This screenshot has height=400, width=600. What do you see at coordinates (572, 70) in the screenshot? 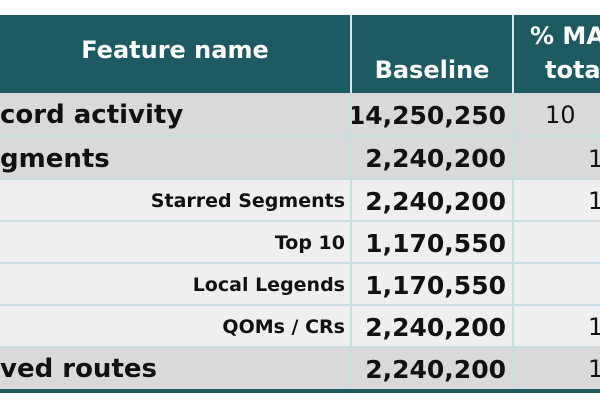
I see `header-pct: tota` at bounding box center [572, 70].